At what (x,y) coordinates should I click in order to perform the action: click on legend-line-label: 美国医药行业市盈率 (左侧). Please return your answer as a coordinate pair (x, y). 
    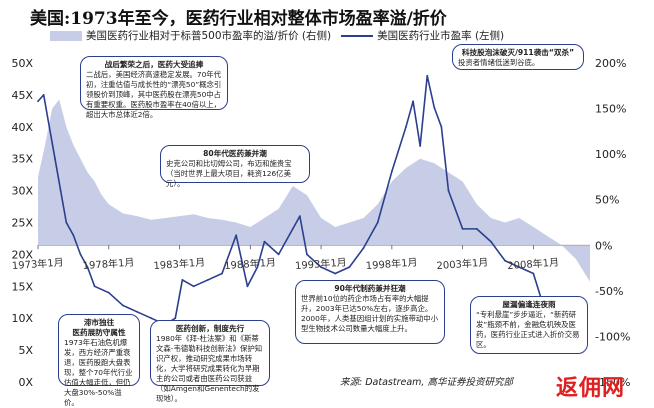
    Looking at the image, I should click on (441, 36).